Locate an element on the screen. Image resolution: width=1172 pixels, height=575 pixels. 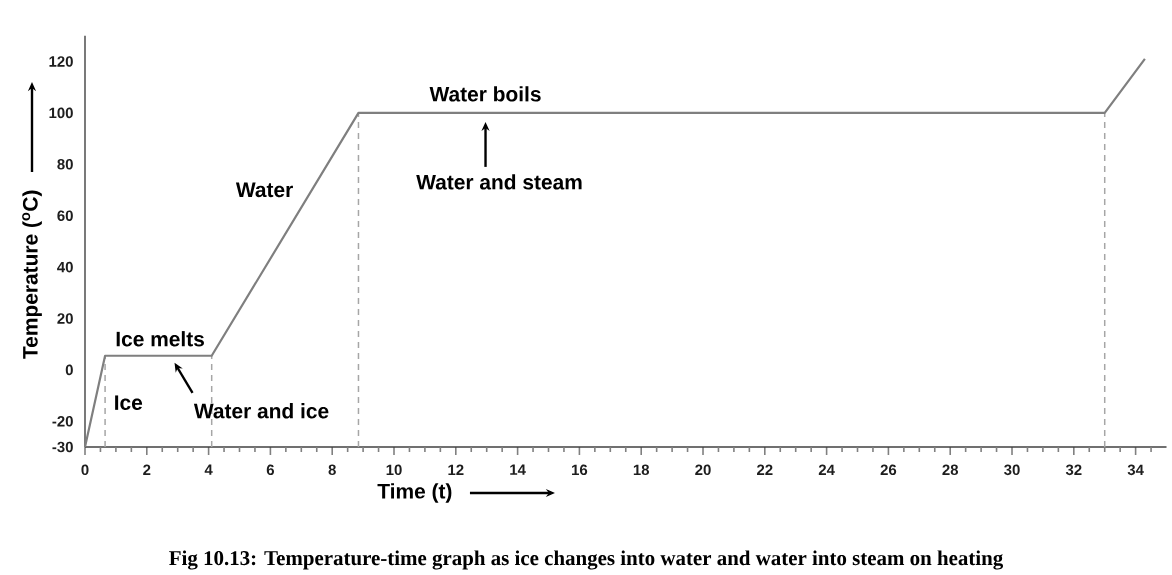
x-tick-label: 14 is located at coordinates (518, 469).